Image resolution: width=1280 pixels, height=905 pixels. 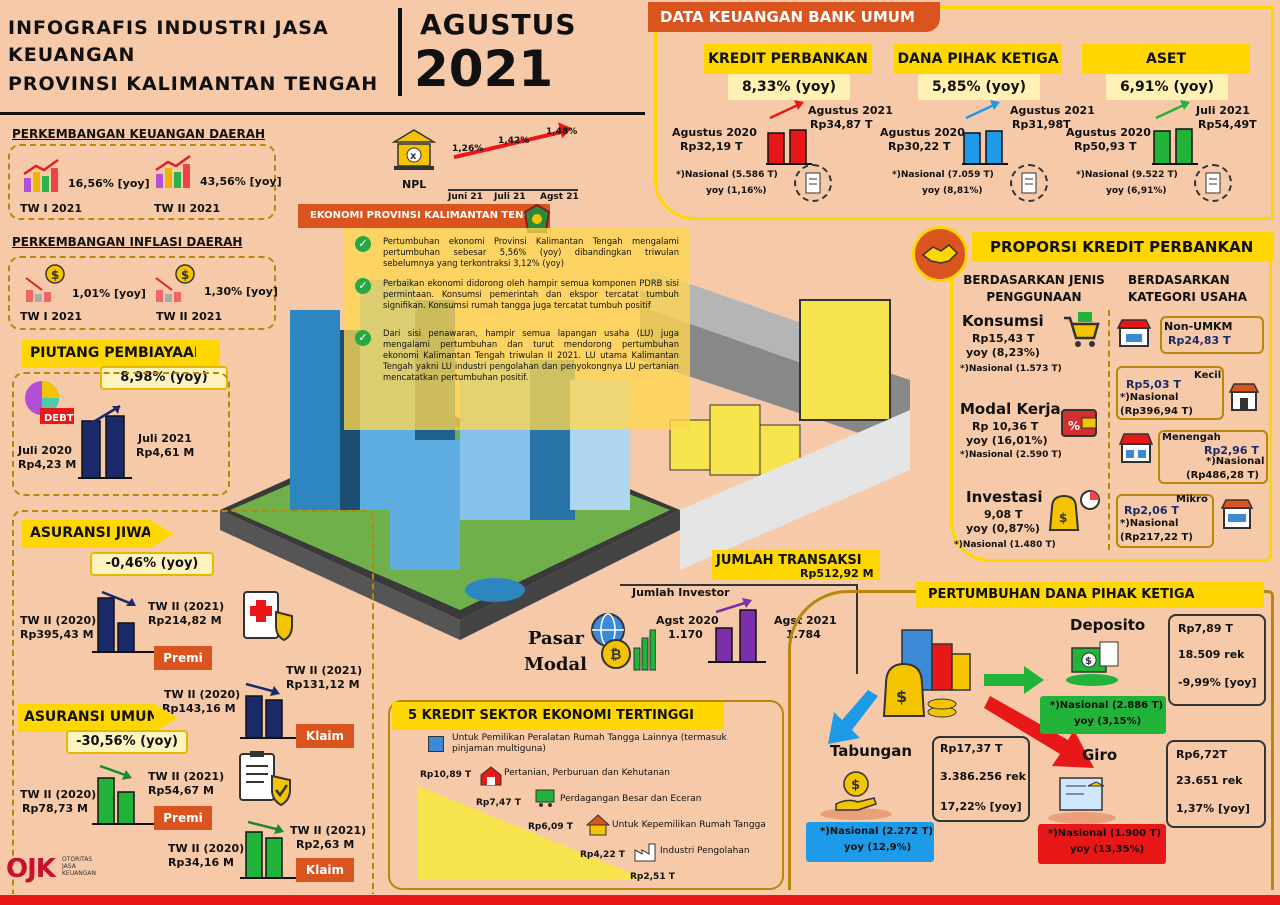 What do you see at coordinates (201, 862) in the screenshot?
I see `umum-klaim-left-value: Rp34,16 M` at bounding box center [201, 862].